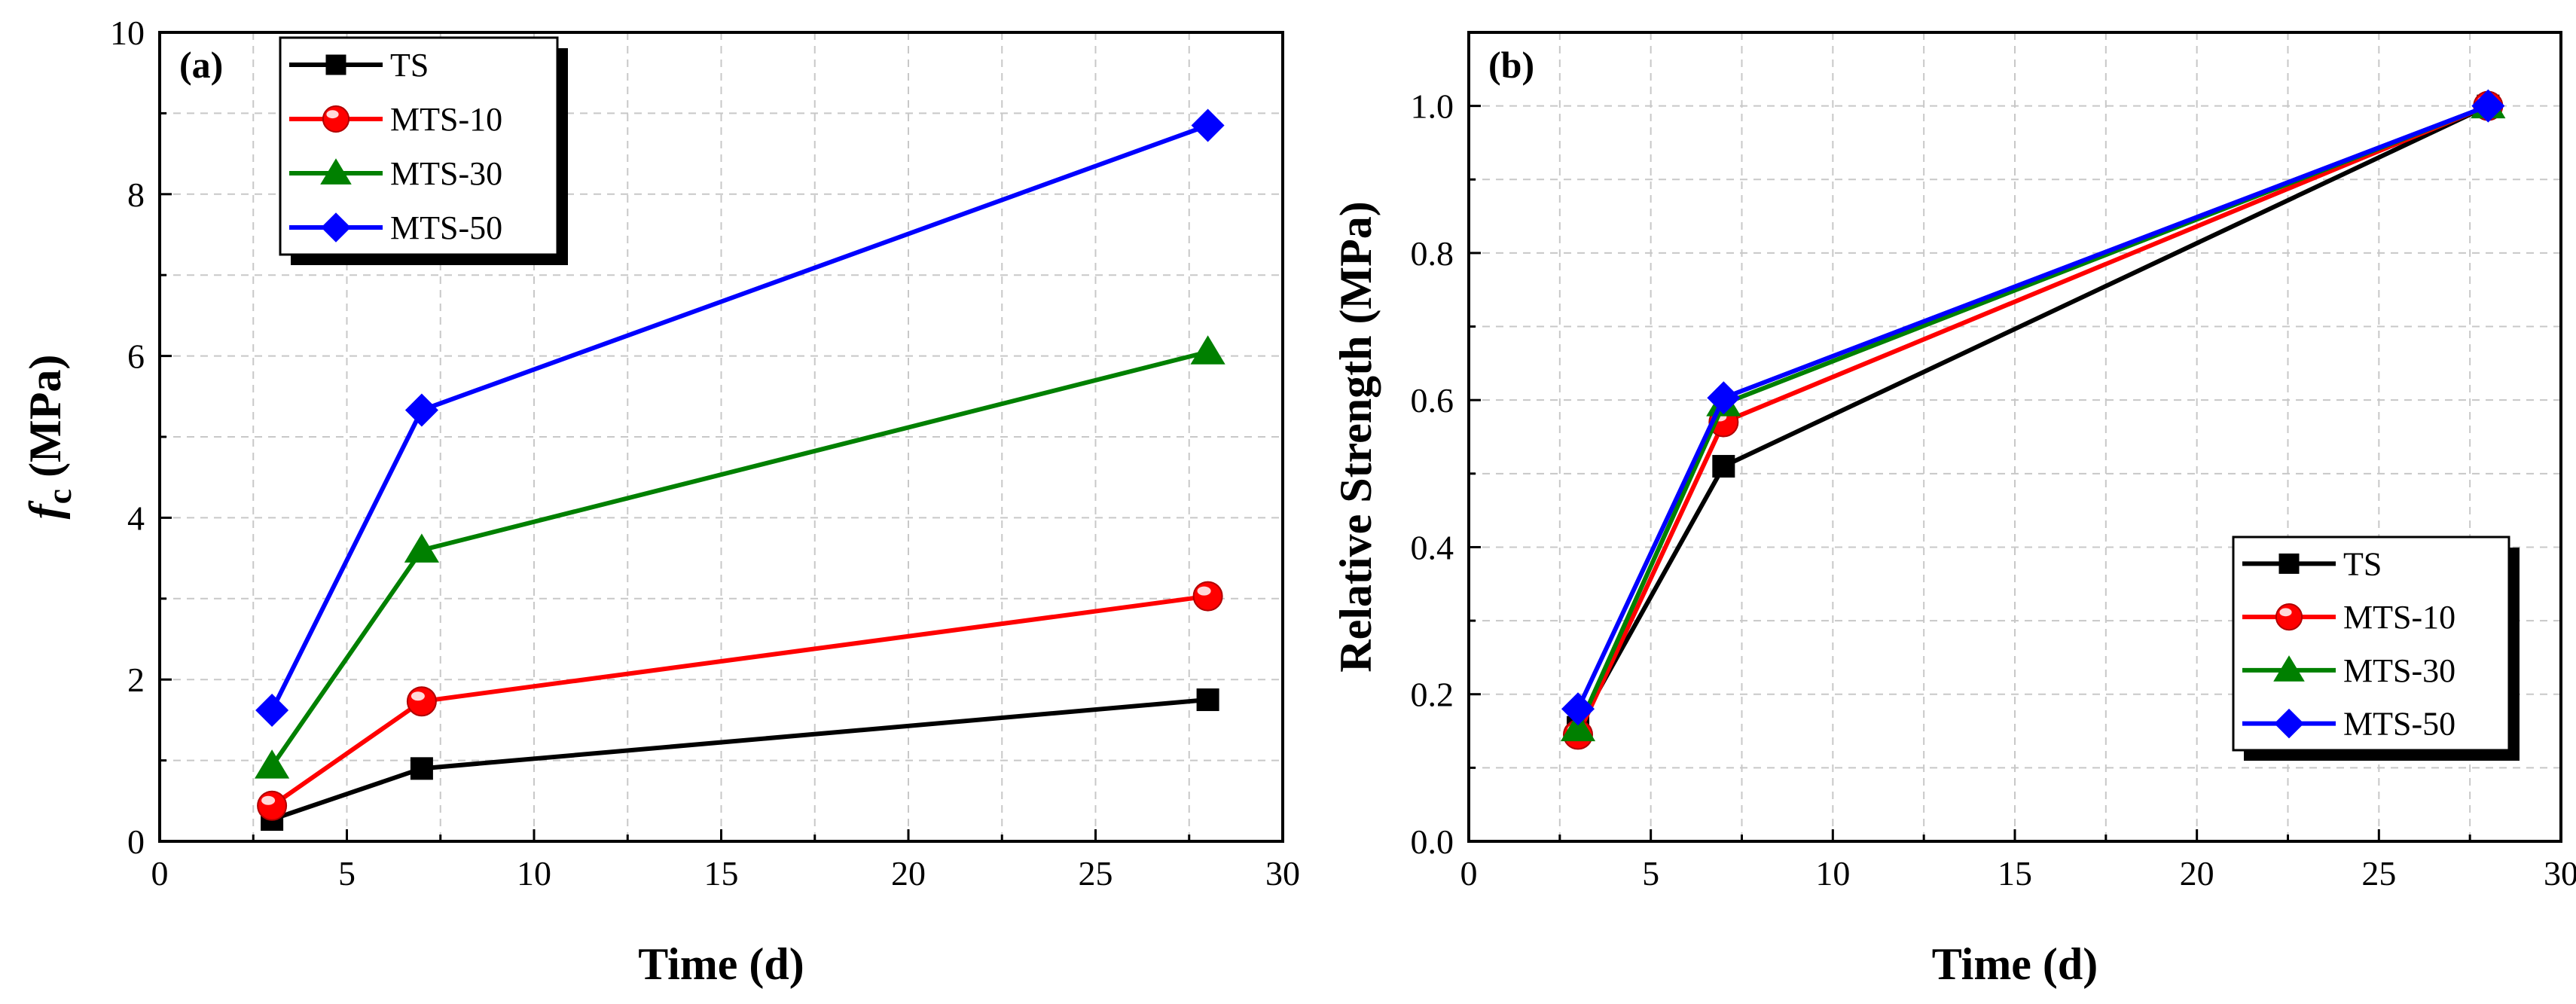 This screenshot has width=2576, height=1004. What do you see at coordinates (1433, 841) in the screenshot?
I see `y-tick-label: 0.0` at bounding box center [1433, 841].